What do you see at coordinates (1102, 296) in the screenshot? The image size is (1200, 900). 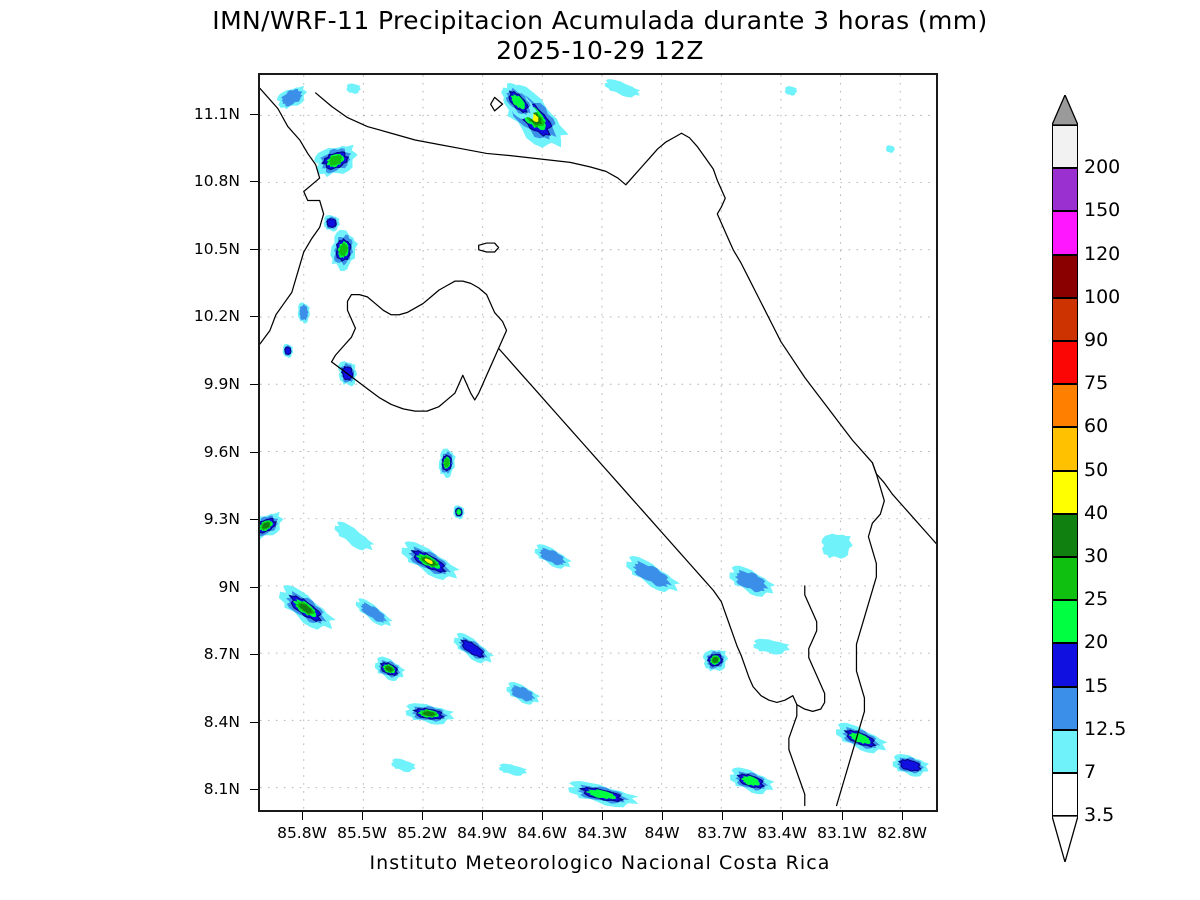 I see `colorbar-tick-label: 100` at bounding box center [1102, 296].